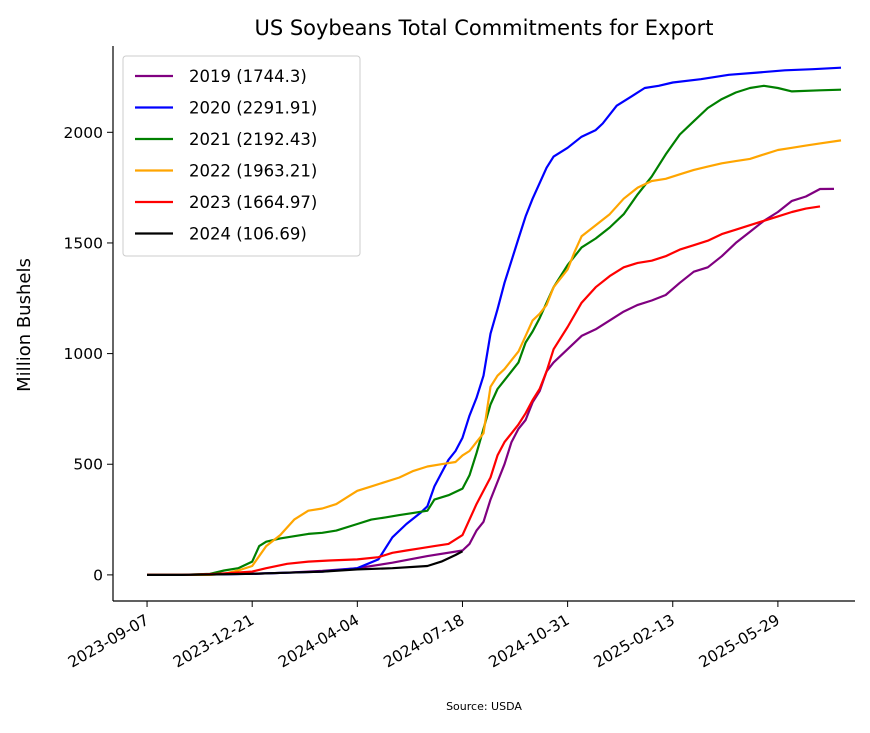 This screenshot has height=733, width=870. Describe the element at coordinates (739, 641) in the screenshot. I see `x-tick-label: 2025-05-29` at that location.